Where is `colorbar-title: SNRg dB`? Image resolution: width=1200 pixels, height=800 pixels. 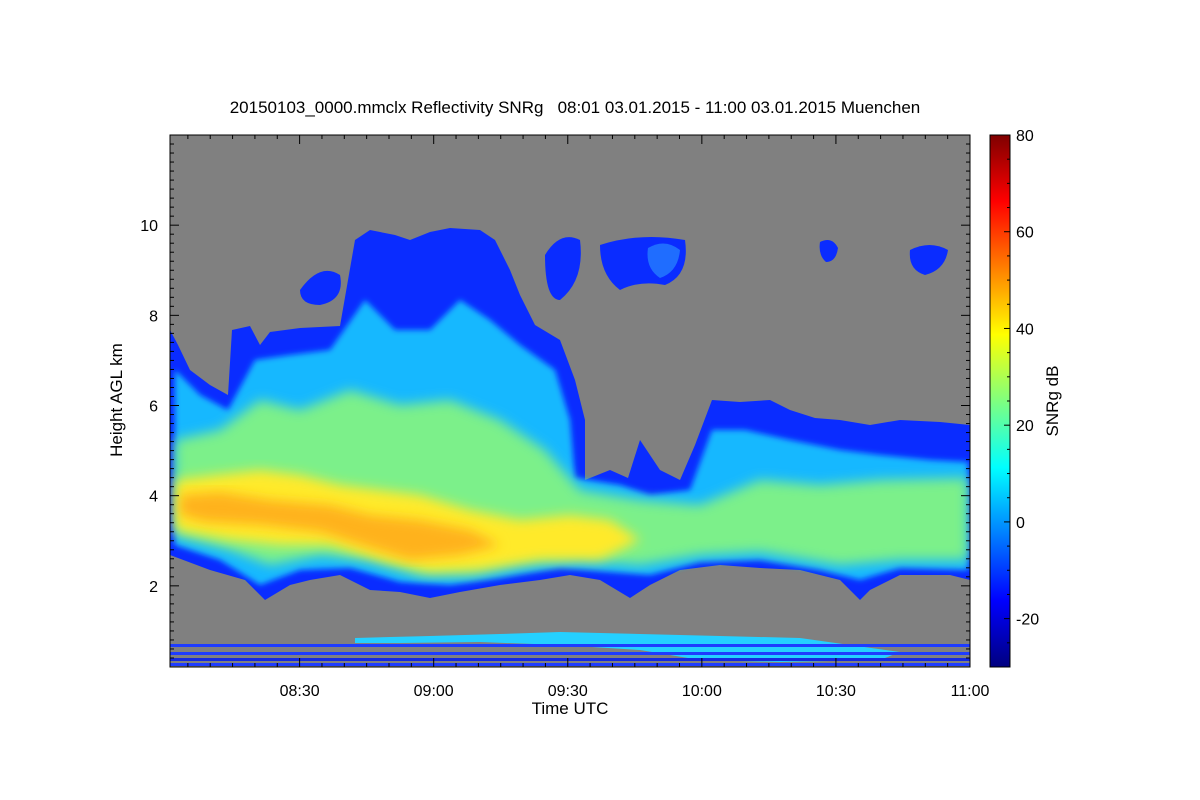 colorbar-title: SNRg dB is located at coordinates (1052, 401).